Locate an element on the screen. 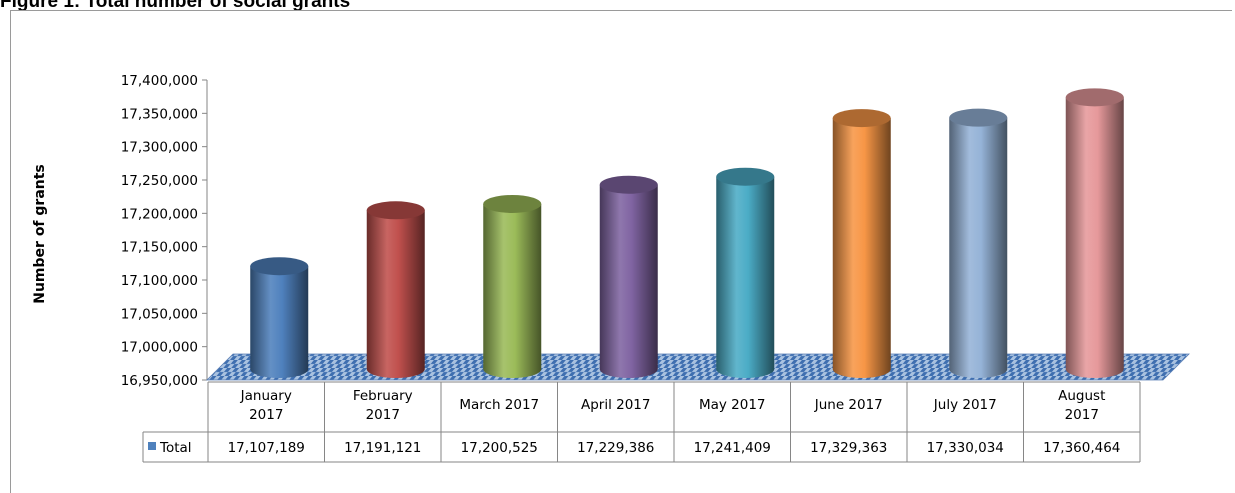 The height and width of the screenshot is (493, 1235). y-tick-label: 17,300,000 is located at coordinates (159, 148).